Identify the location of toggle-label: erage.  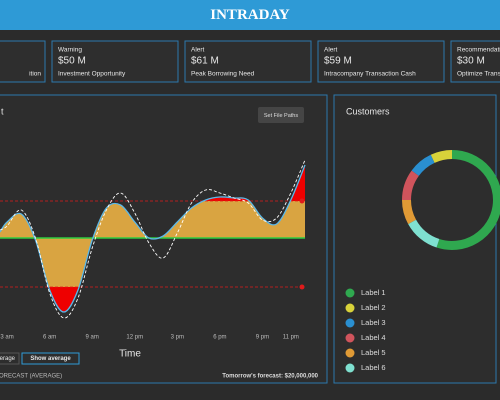
(8, 359).